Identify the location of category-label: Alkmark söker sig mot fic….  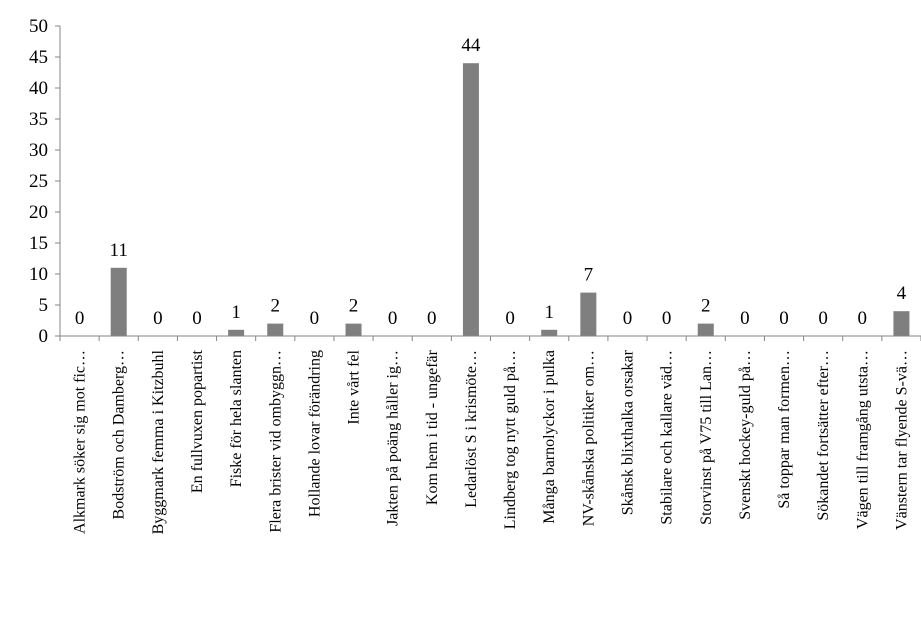
(80, 442).